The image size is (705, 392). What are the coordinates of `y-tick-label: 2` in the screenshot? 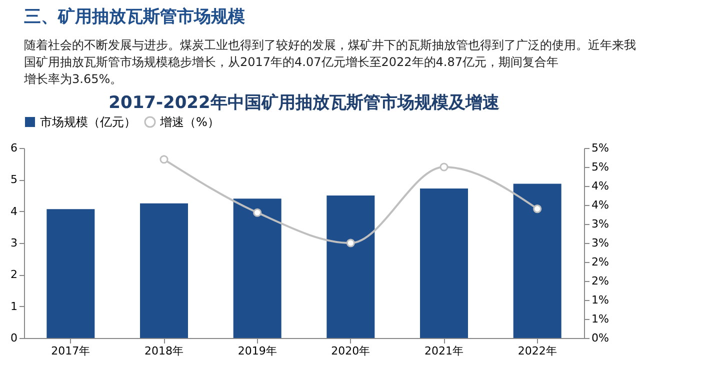 It's located at (14, 275).